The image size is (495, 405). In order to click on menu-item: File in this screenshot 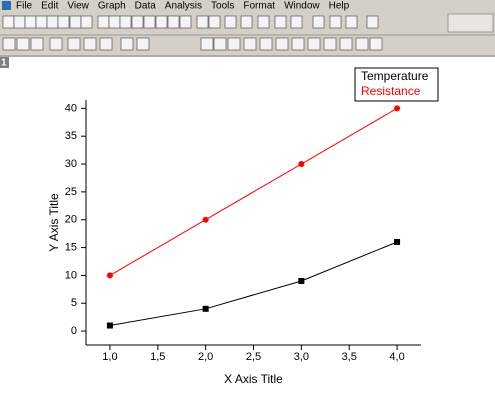, I will do `click(24, 6)`.